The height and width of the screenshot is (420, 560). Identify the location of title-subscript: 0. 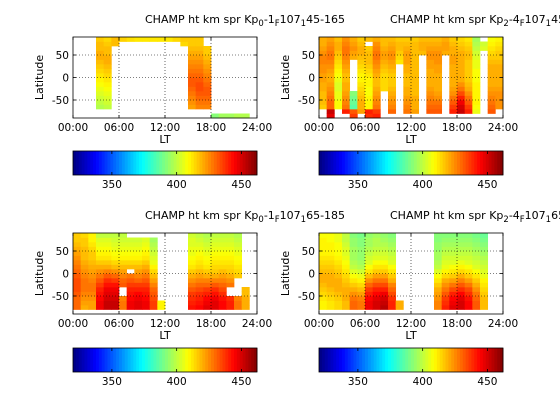
(260, 220).